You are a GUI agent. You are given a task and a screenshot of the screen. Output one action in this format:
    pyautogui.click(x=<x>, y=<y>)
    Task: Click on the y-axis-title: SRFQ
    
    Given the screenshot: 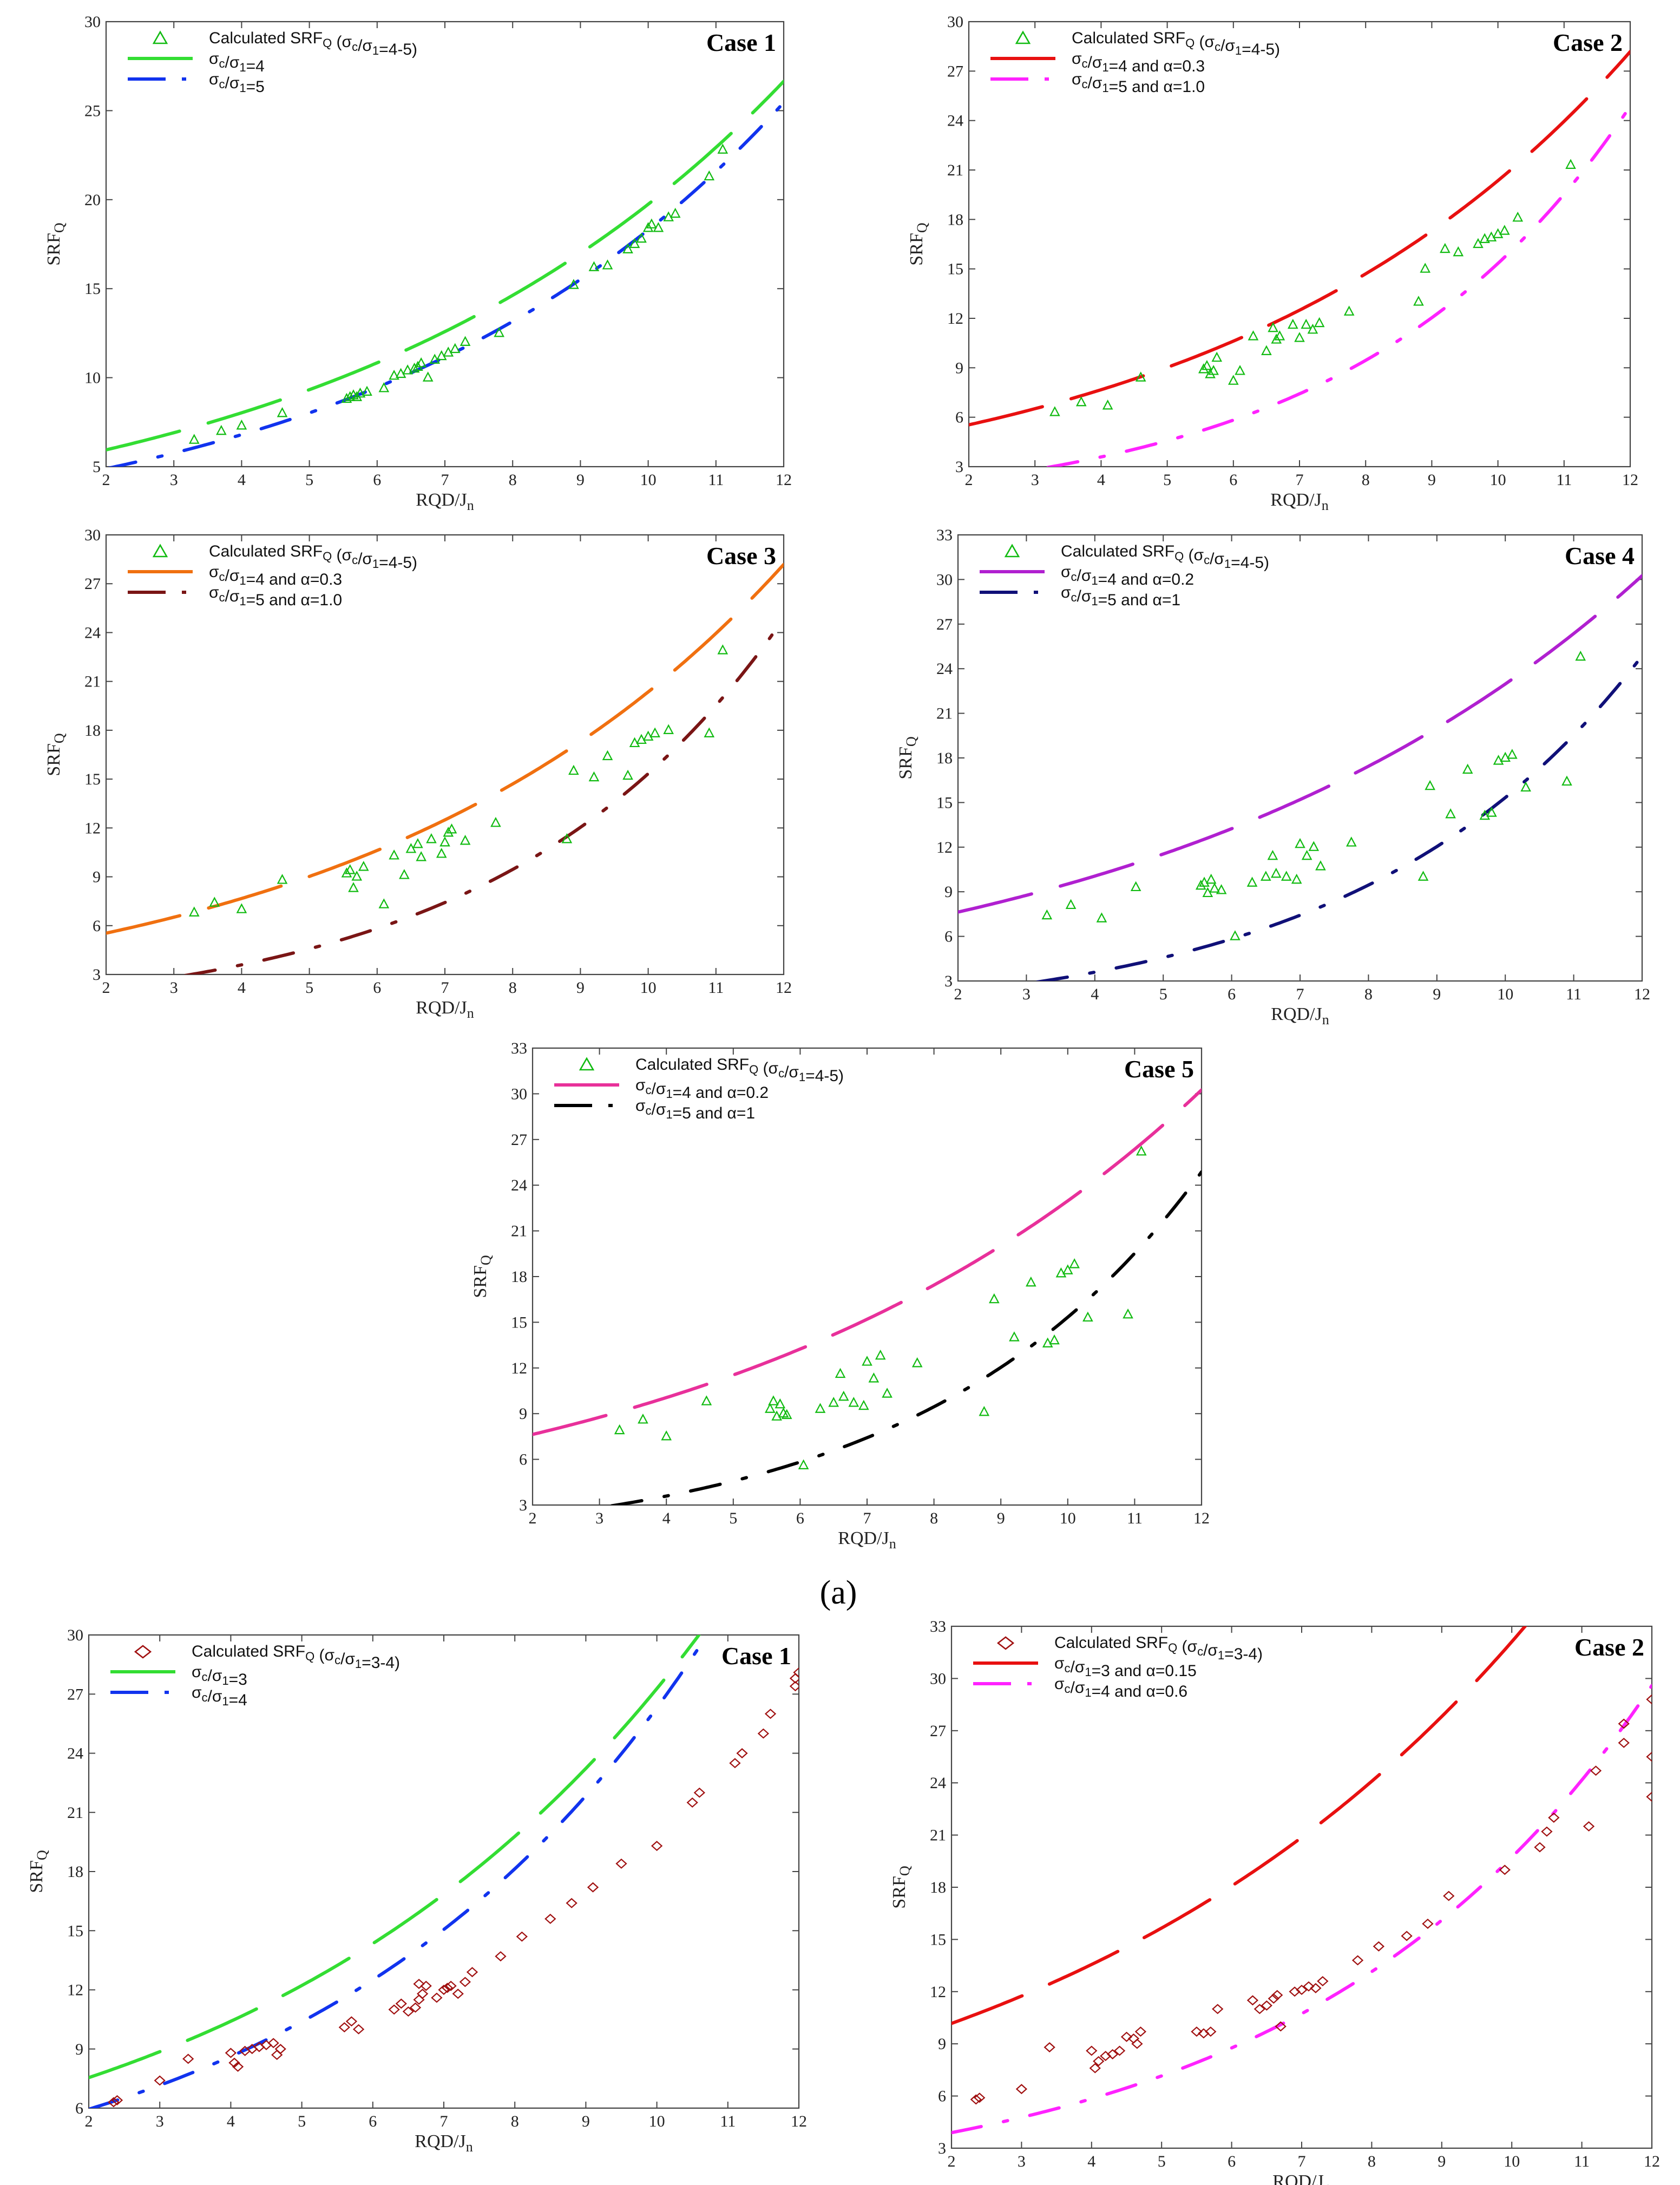 What is the action you would take?
    pyautogui.click(x=907, y=758)
    